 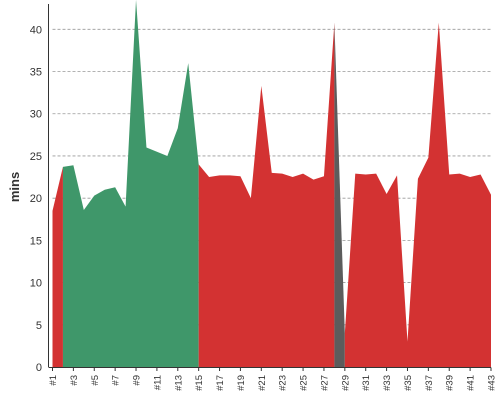 I want to click on y-tick-label: 15, so click(x=36, y=241).